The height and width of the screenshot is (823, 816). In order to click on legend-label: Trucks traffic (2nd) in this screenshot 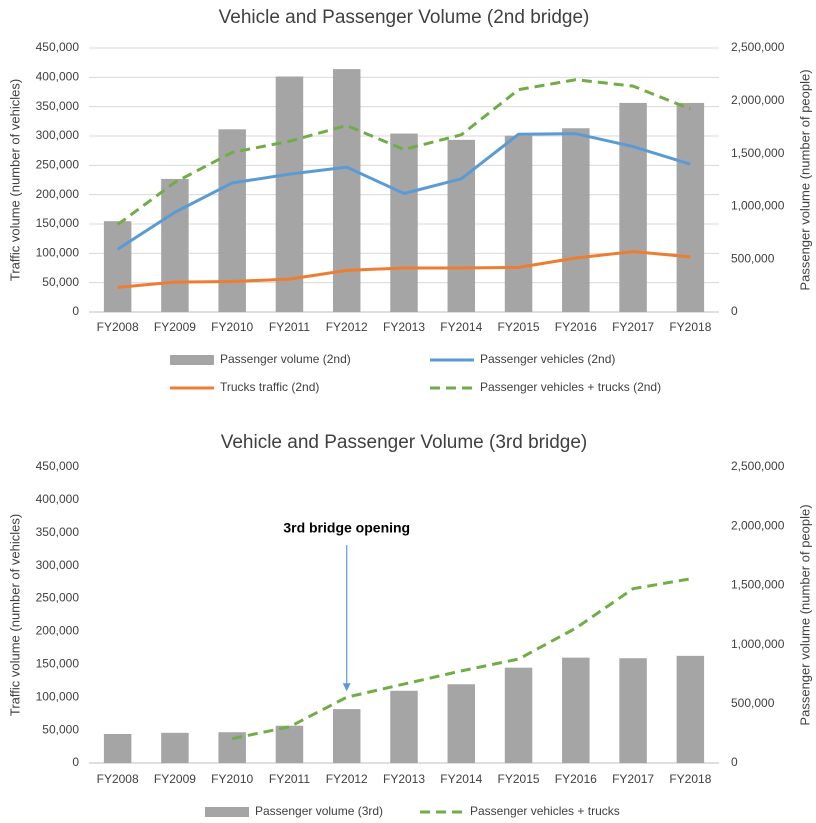, I will do `click(269, 387)`.